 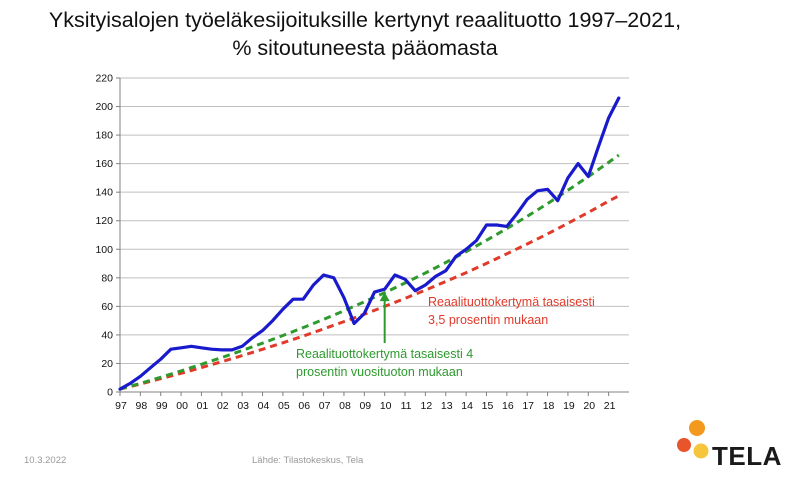 I want to click on x-tick-label: 07, so click(x=325, y=406).